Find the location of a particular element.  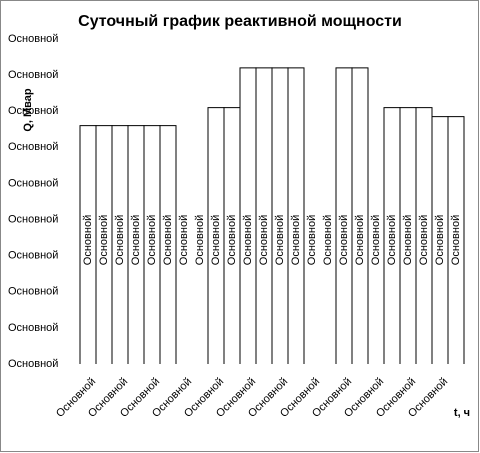

chart-title: Суточный график реактивной мощности is located at coordinates (240, 21).